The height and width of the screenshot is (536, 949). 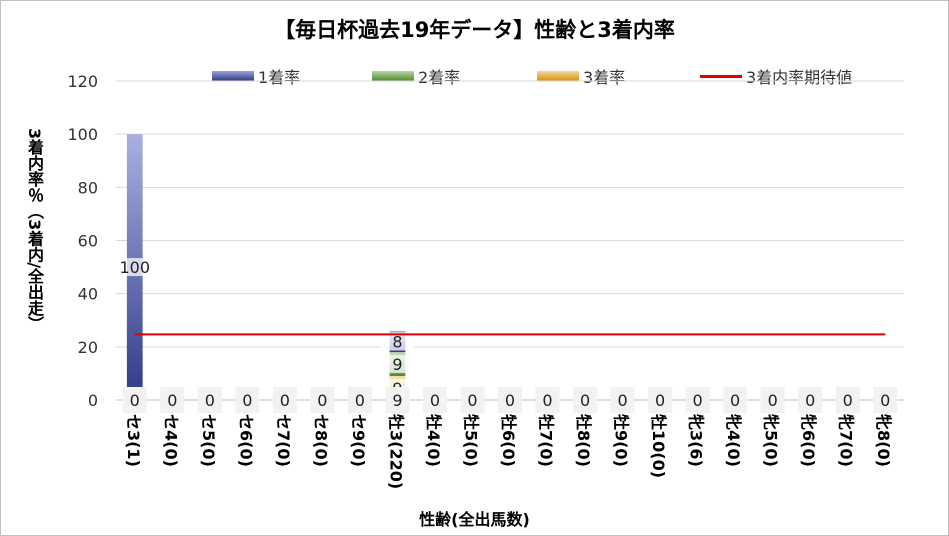 I want to click on x-tick-label: 牝8(0), so click(x=883, y=440).